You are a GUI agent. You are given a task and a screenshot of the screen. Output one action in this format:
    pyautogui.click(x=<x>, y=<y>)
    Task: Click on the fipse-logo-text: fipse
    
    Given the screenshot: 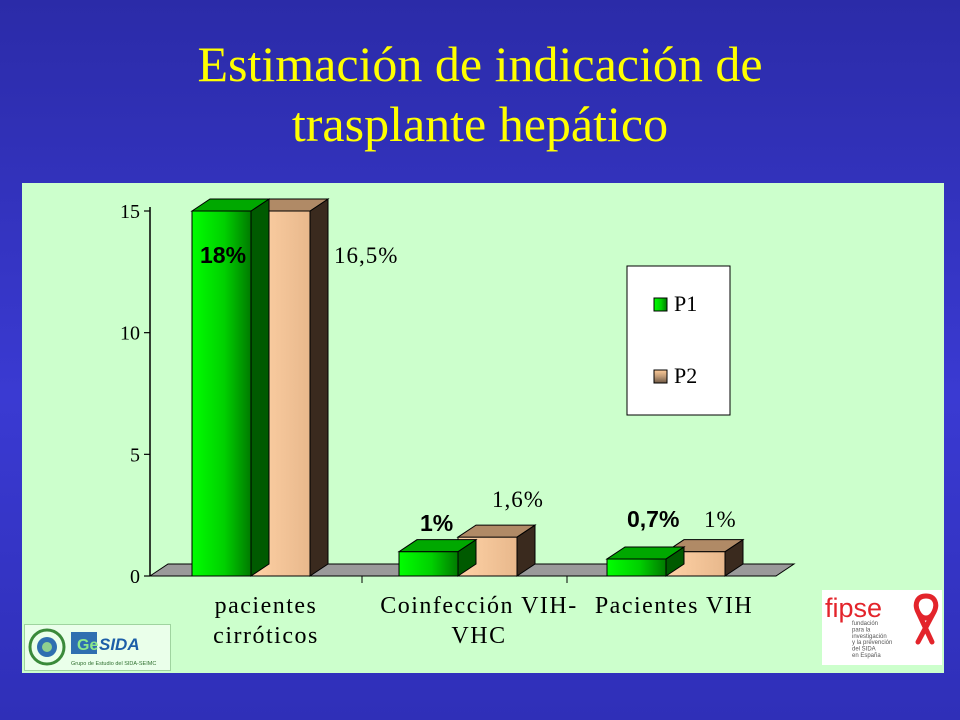 What is the action you would take?
    pyautogui.click(x=853, y=608)
    